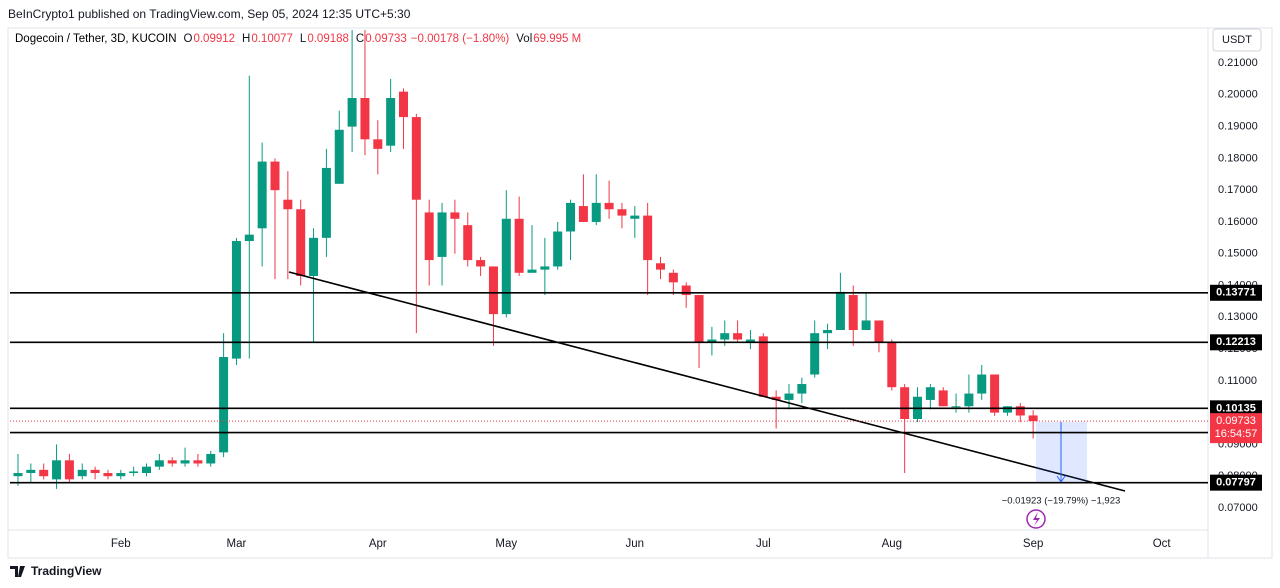 This screenshot has width=1280, height=588. I want to click on event-icon, so click(1036, 519).